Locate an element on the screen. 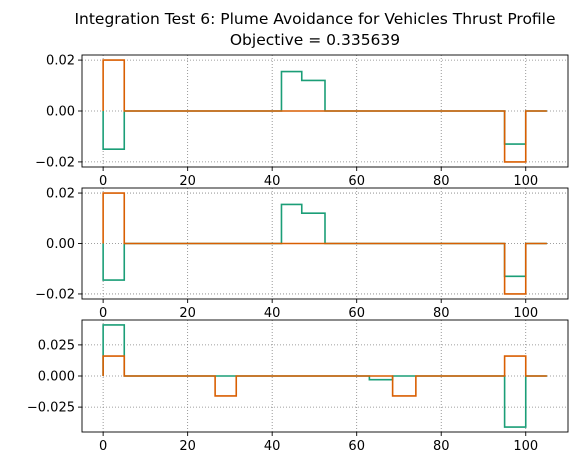 The width and height of the screenshot is (581, 461). y-tick-label: −0.025 is located at coordinates (51, 408).